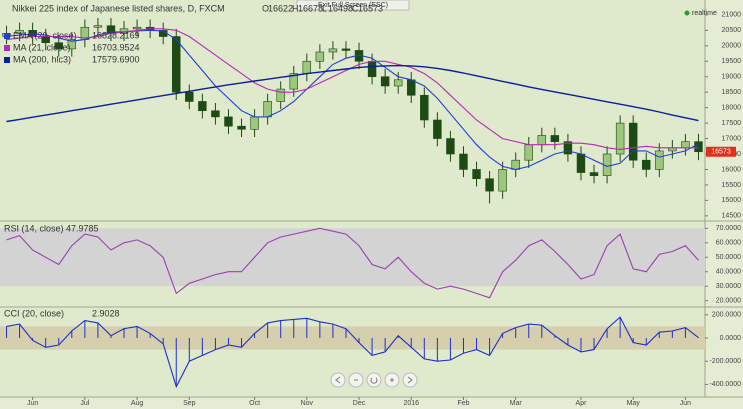 The height and width of the screenshot is (409, 743). I want to click on legend-name: EMA (20, close), so click(45, 35).